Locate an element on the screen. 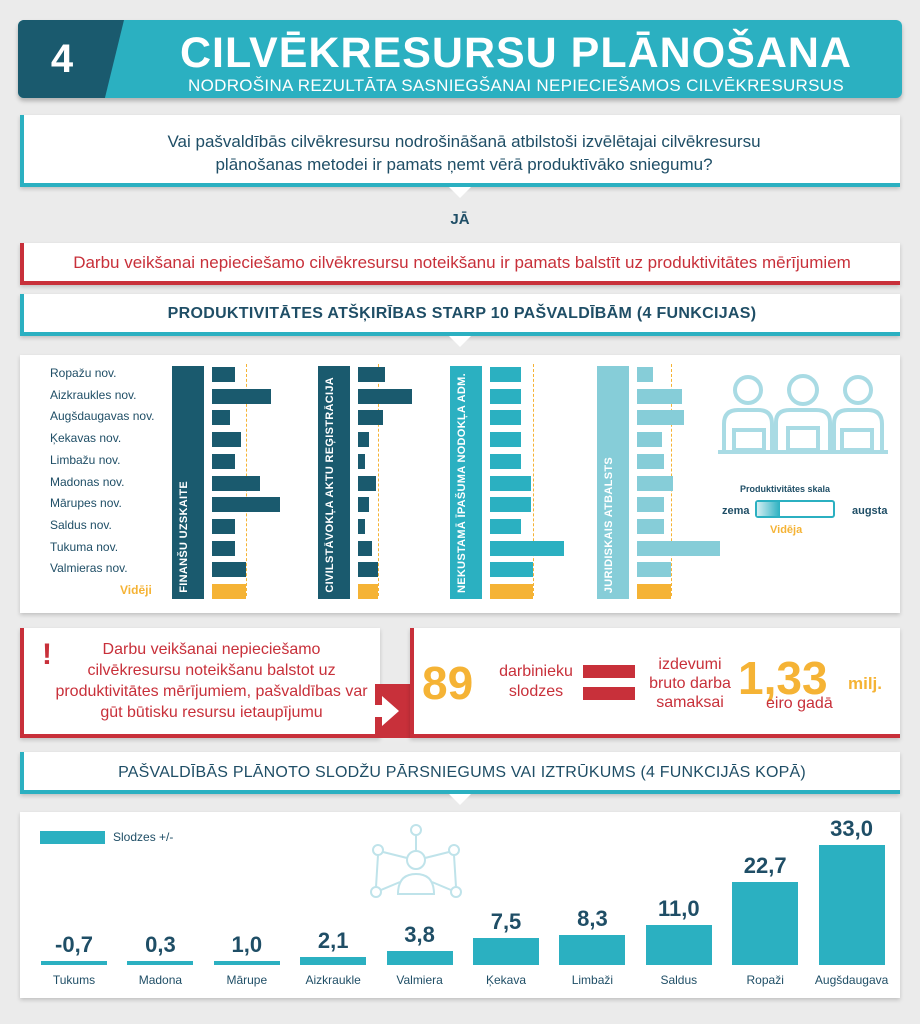 This screenshot has width=920, height=1024. legend-label: Slodzes +/- is located at coordinates (143, 837).